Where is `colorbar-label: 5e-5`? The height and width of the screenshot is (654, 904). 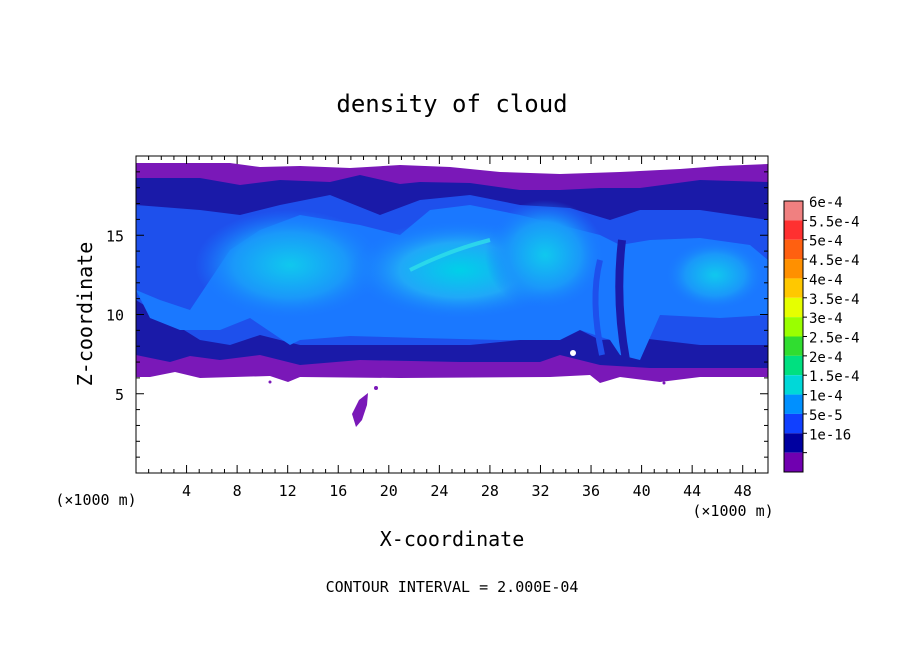
colorbar-label: 5e-5 is located at coordinates (826, 416).